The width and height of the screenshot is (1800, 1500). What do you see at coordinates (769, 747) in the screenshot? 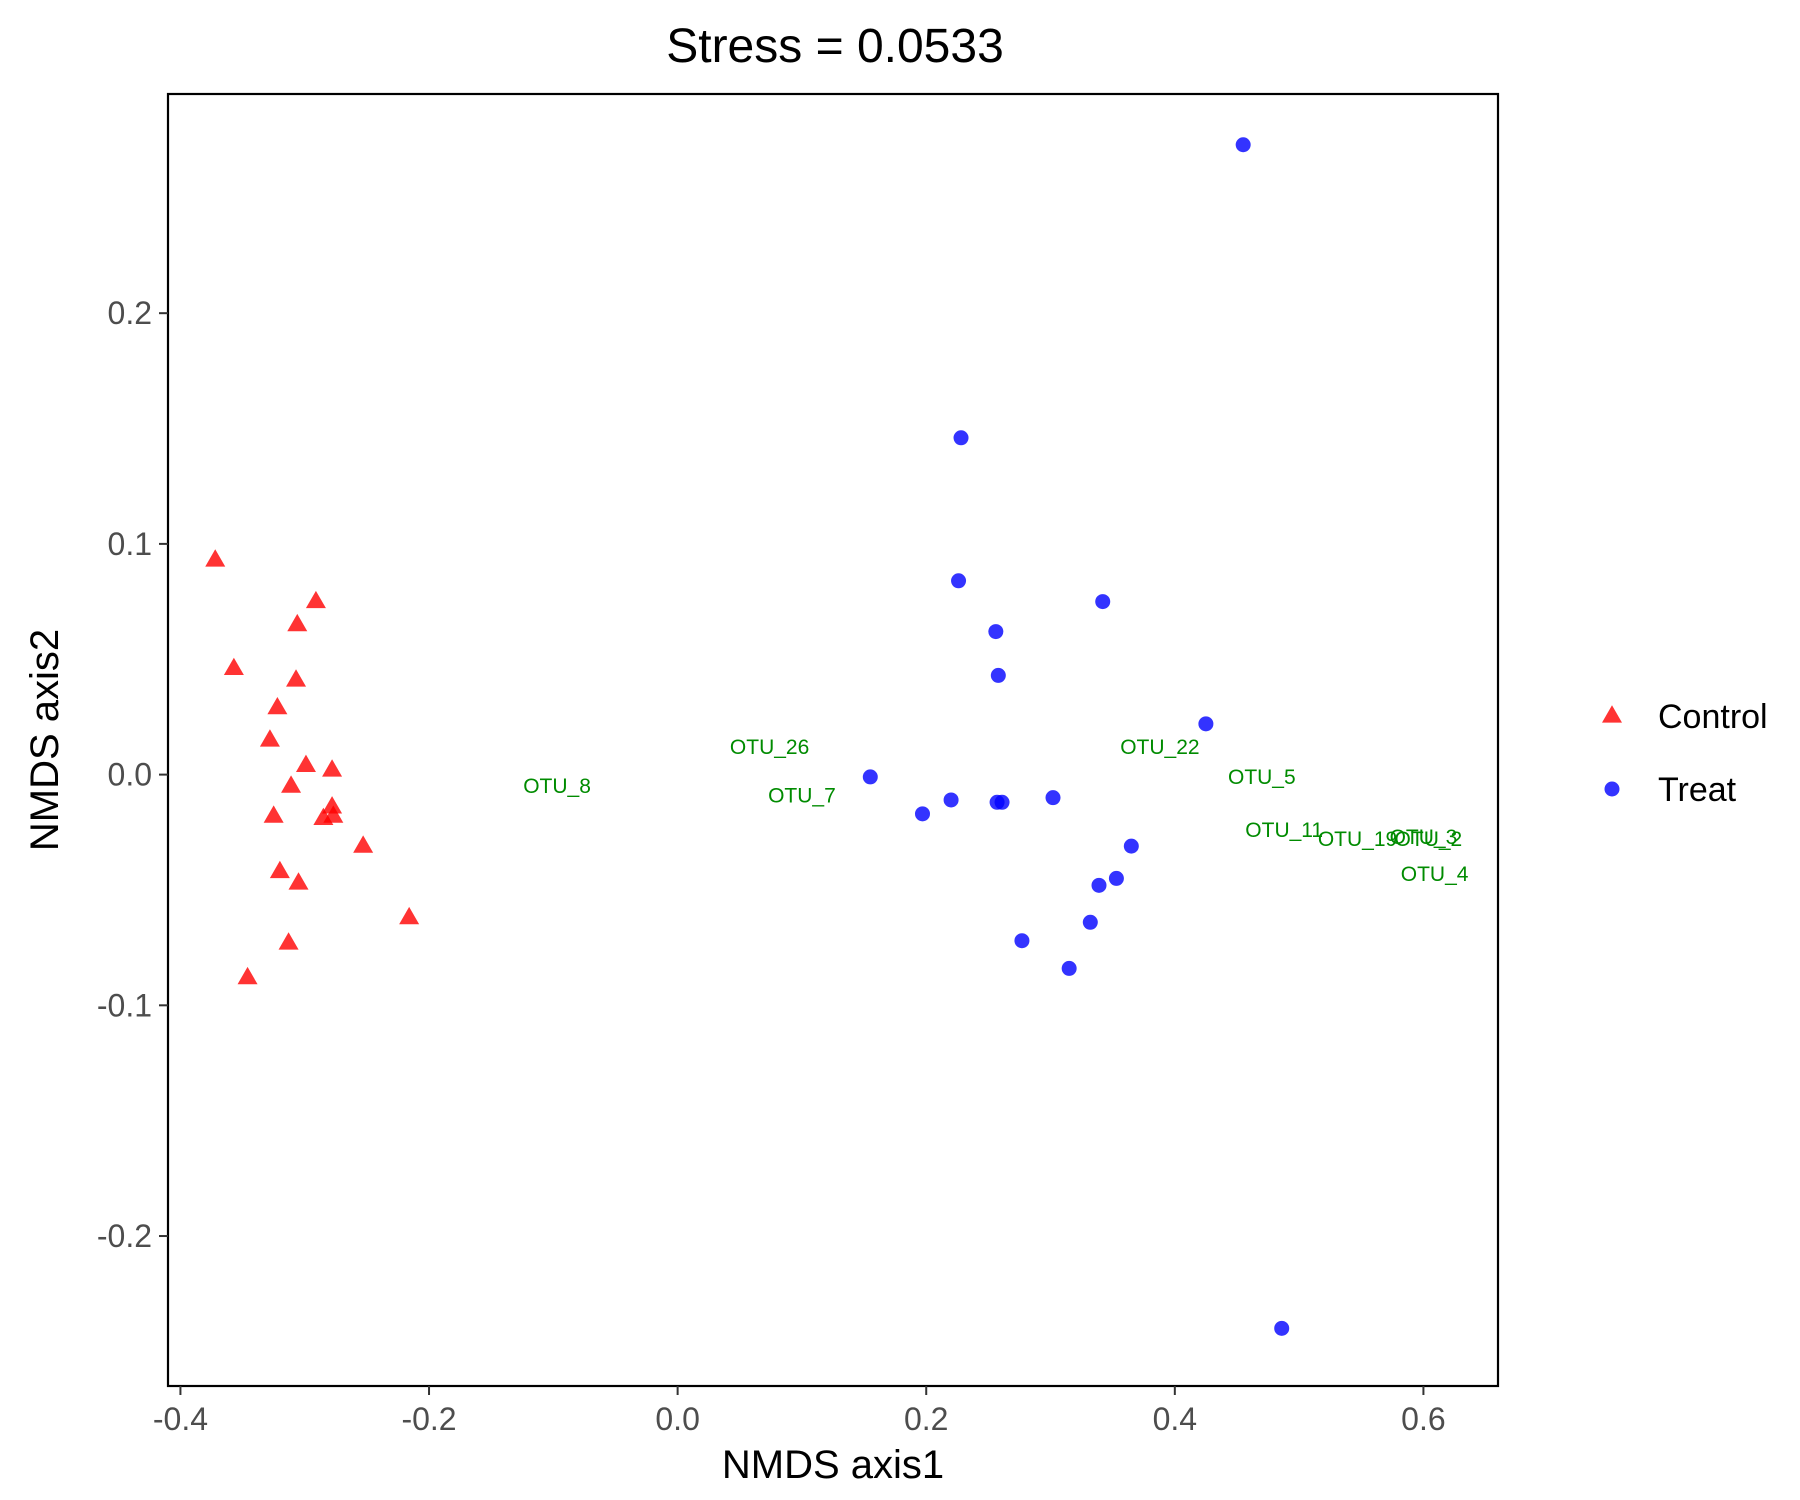
I see `otu-label: OTU_26` at bounding box center [769, 747].